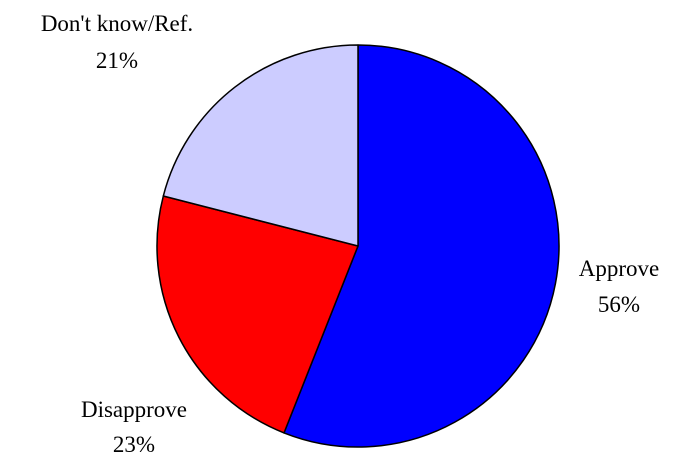 The width and height of the screenshot is (690, 458). What do you see at coordinates (619, 268) in the screenshot?
I see `slice-label-approve: Approve` at bounding box center [619, 268].